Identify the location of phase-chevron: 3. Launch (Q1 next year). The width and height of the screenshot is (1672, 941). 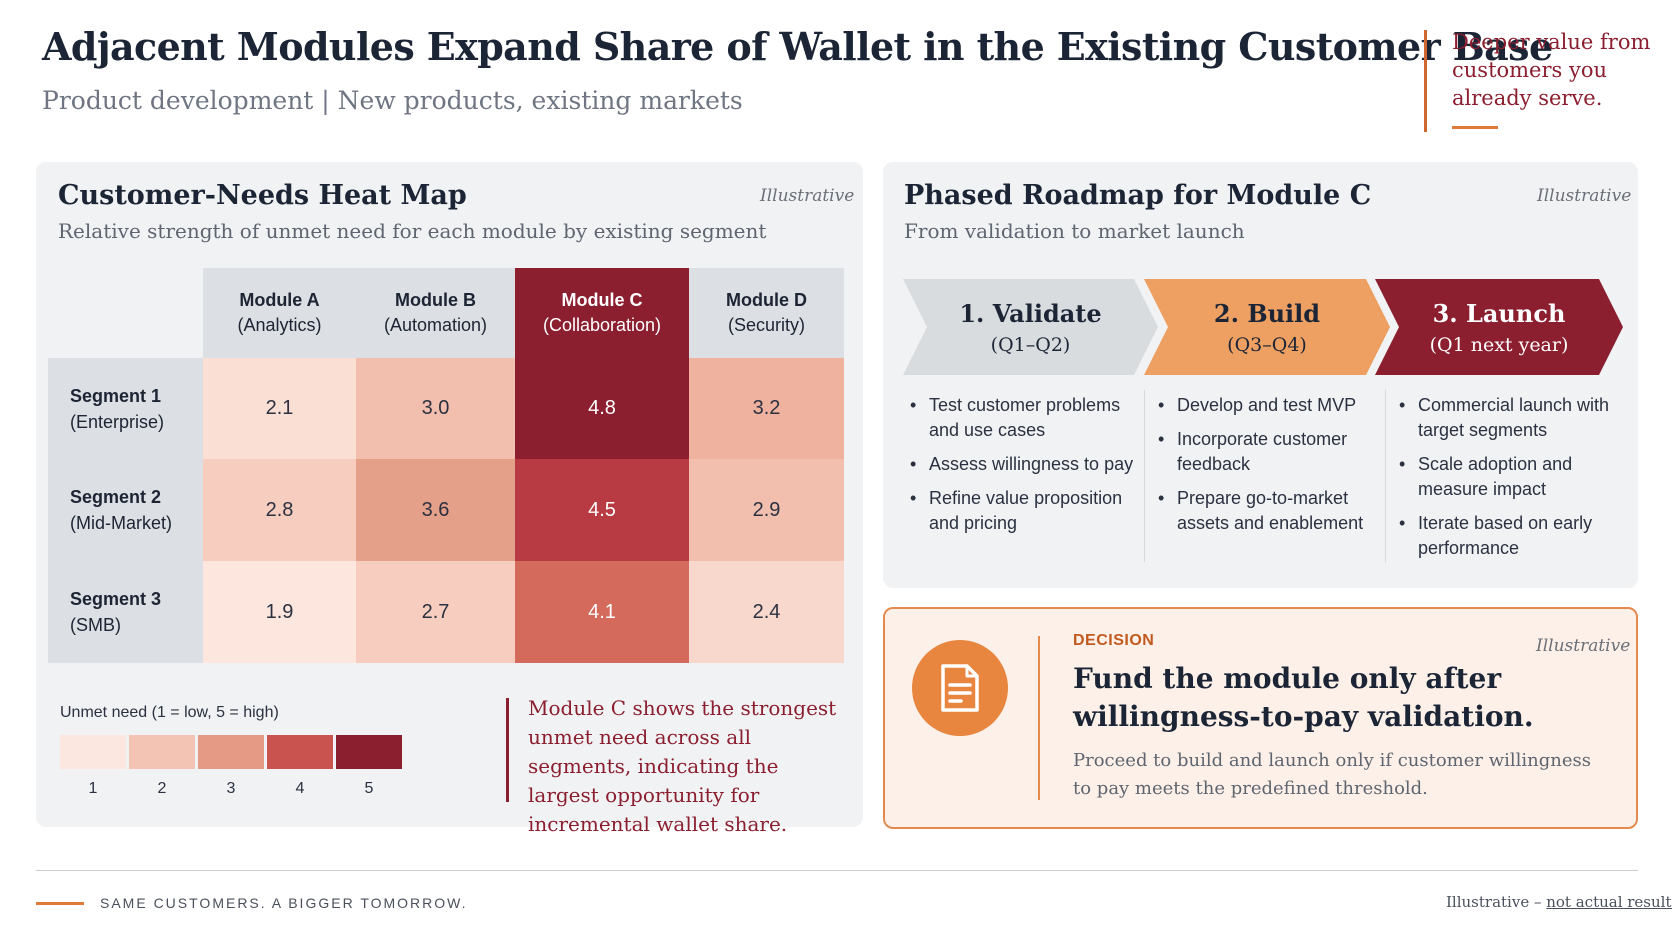
(1499, 327).